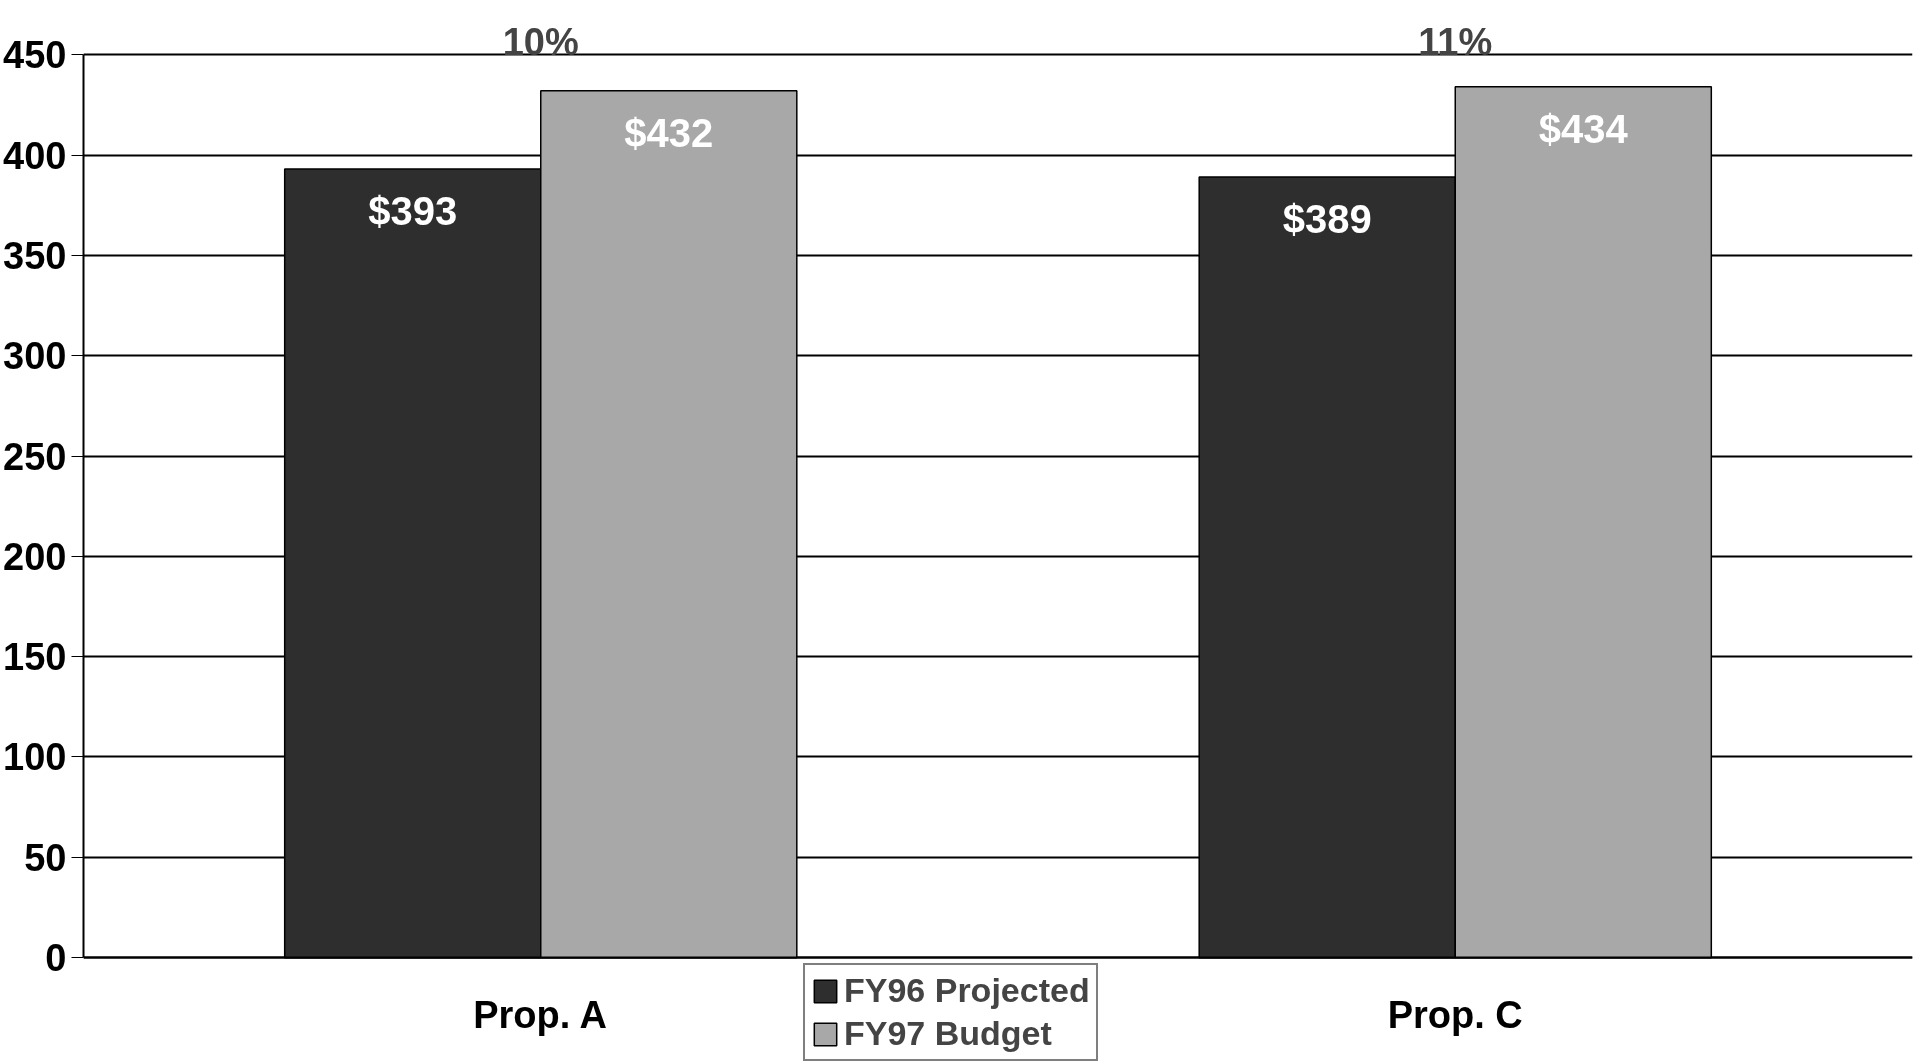  Describe the element at coordinates (967, 990) in the screenshot. I see `legend-label: FY96 Projected` at that location.